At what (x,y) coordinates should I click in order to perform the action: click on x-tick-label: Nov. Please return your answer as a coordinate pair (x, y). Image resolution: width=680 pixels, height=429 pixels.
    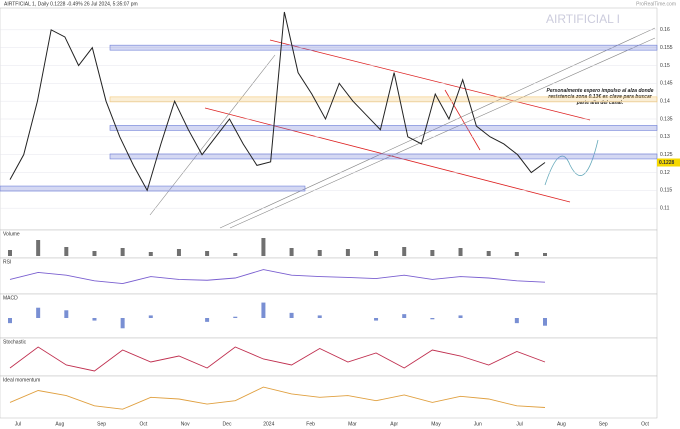
    Looking at the image, I should click on (185, 424).